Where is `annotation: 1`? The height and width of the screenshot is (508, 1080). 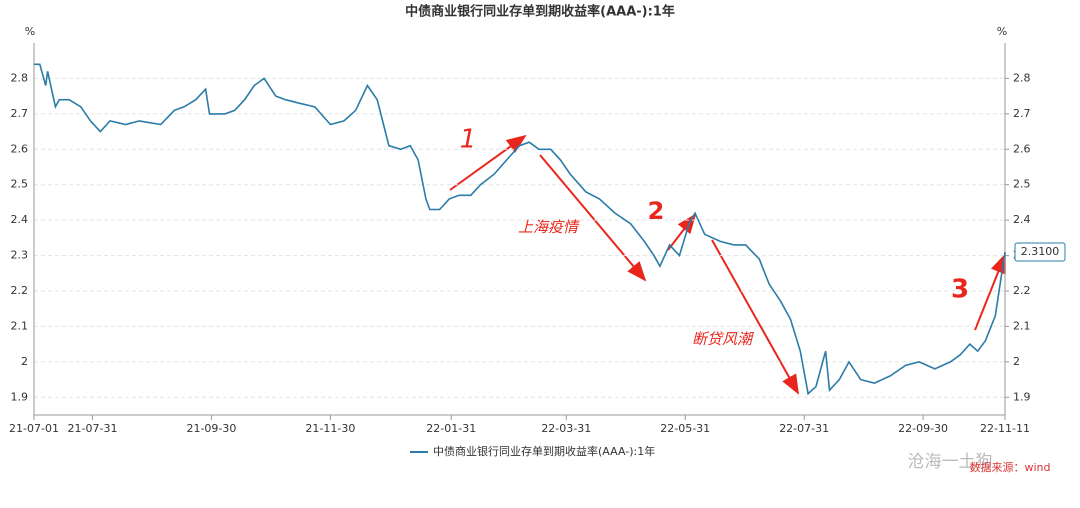 annotation: 1 is located at coordinates (468, 140).